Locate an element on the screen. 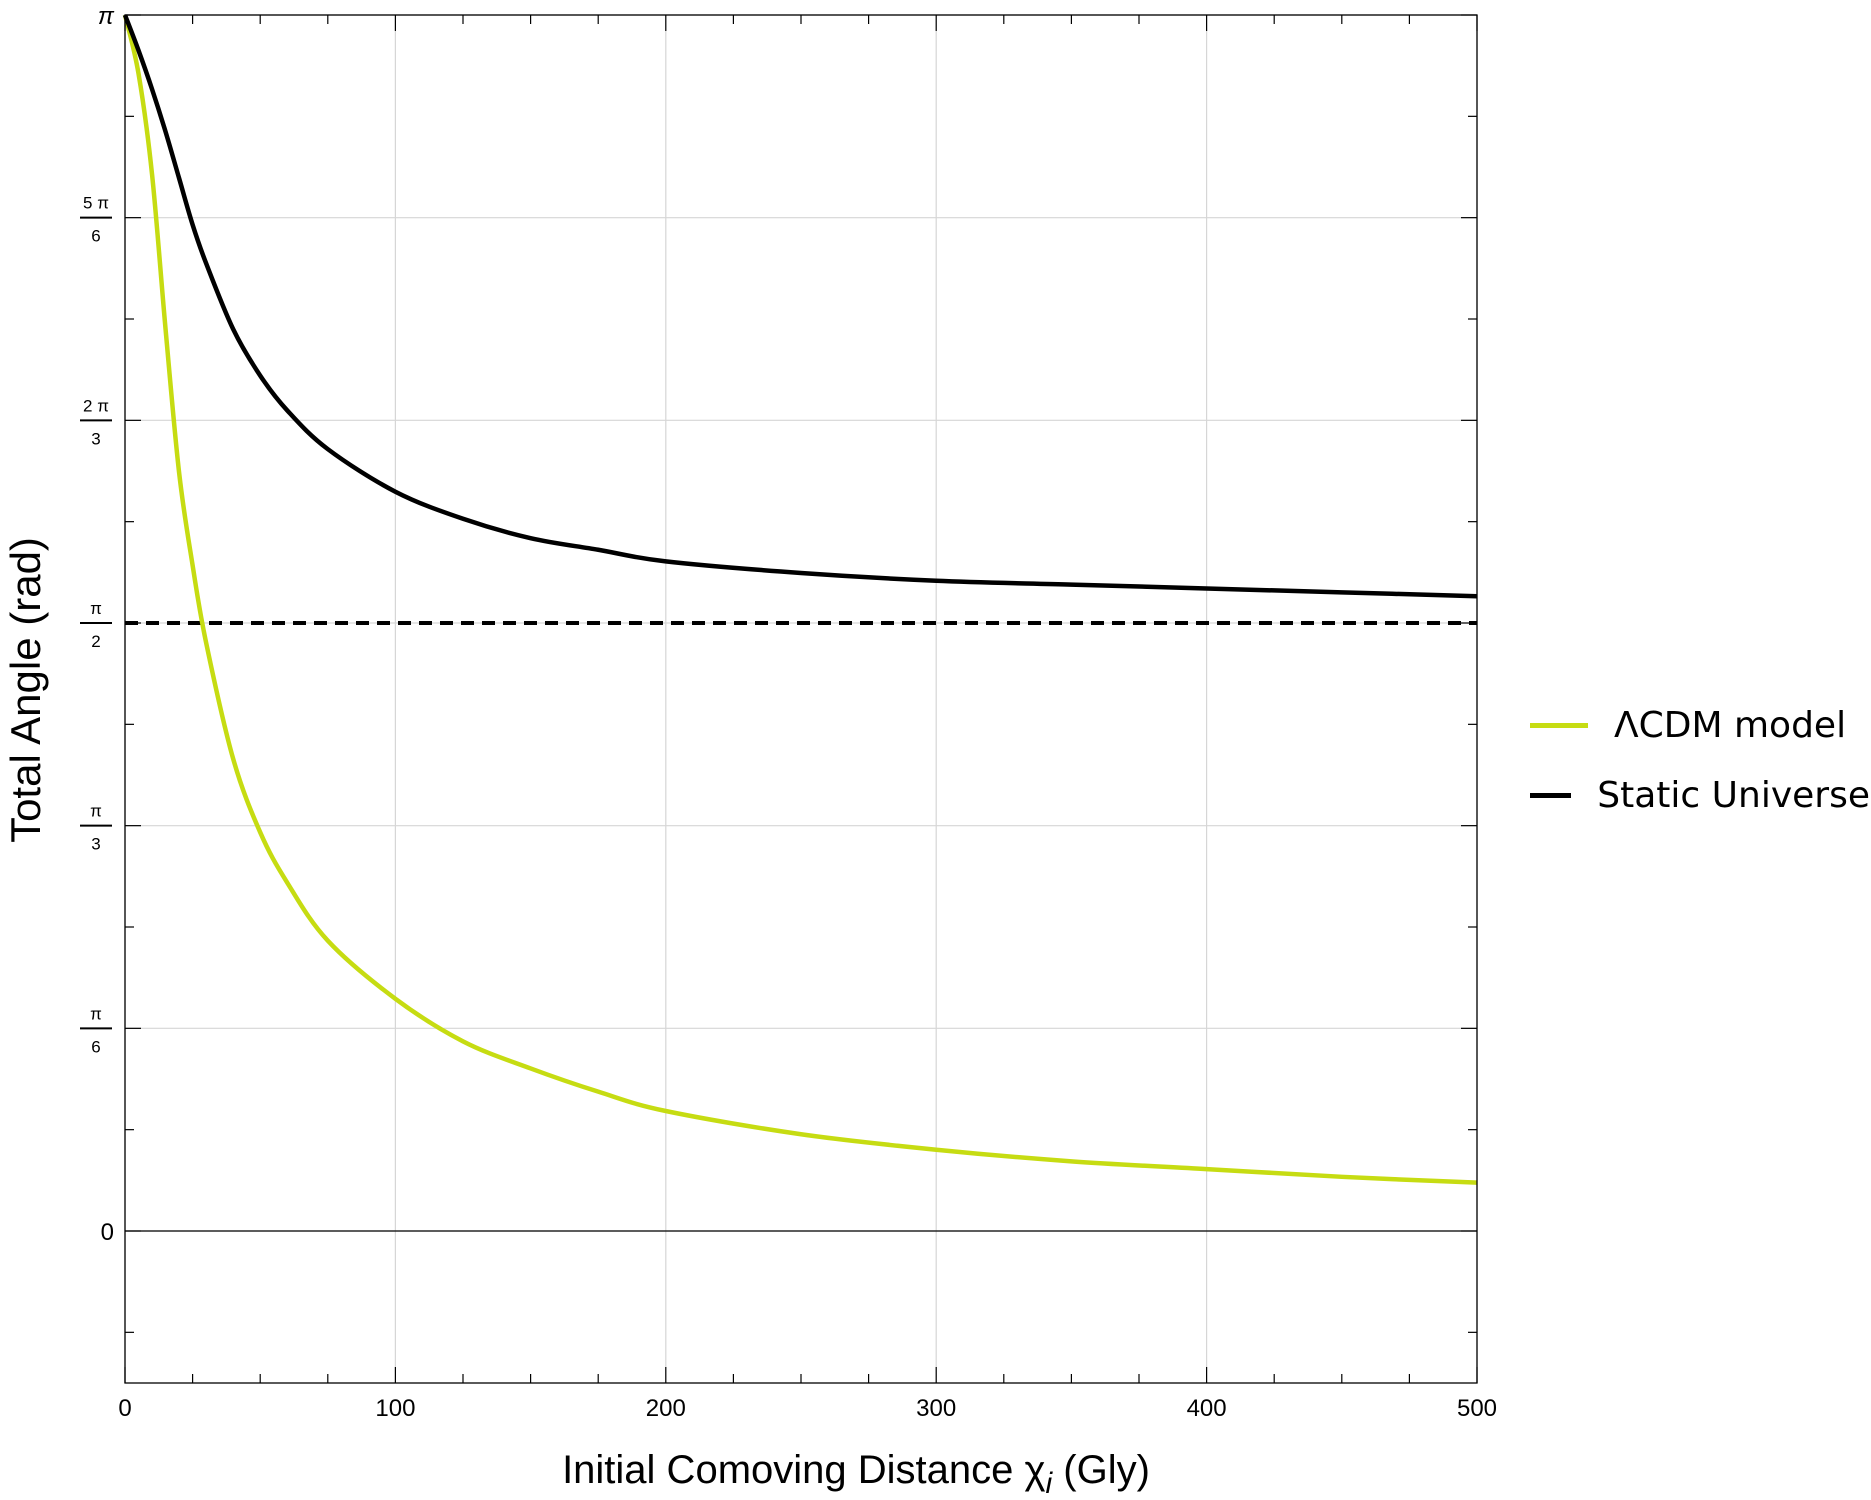  legend-item-lcdm: ΛCDM model is located at coordinates (1700, 725).